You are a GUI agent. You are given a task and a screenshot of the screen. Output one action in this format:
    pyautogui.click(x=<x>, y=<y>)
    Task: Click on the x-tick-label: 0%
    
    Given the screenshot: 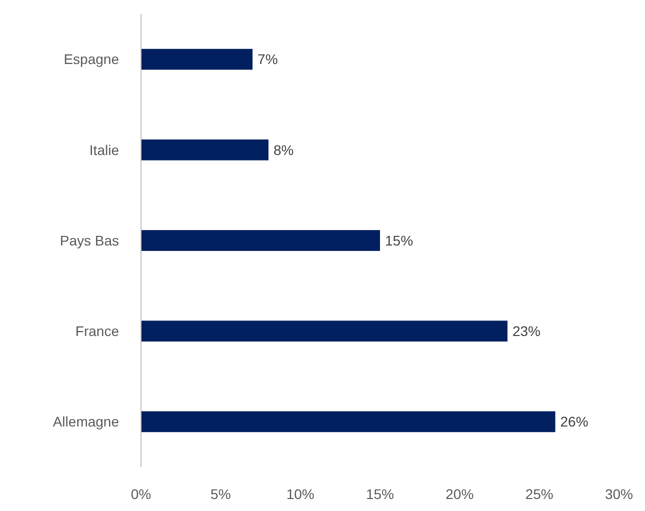 What is the action you would take?
    pyautogui.click(x=141, y=494)
    